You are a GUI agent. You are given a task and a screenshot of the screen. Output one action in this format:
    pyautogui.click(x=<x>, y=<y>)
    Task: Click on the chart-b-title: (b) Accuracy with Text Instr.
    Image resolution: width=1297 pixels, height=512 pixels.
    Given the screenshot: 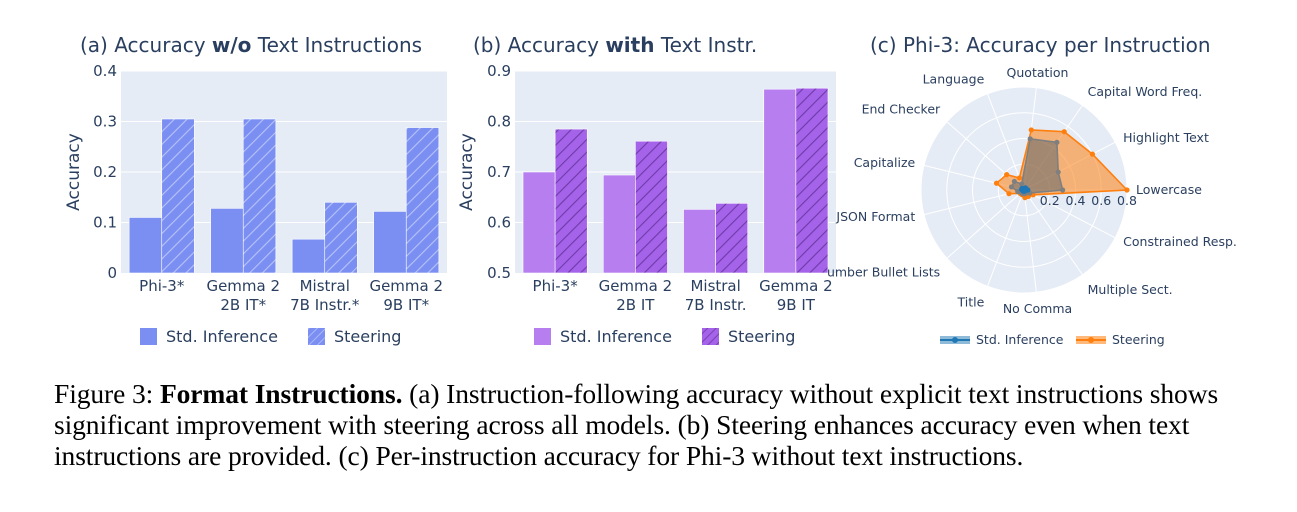 What is the action you would take?
    pyautogui.click(x=615, y=45)
    